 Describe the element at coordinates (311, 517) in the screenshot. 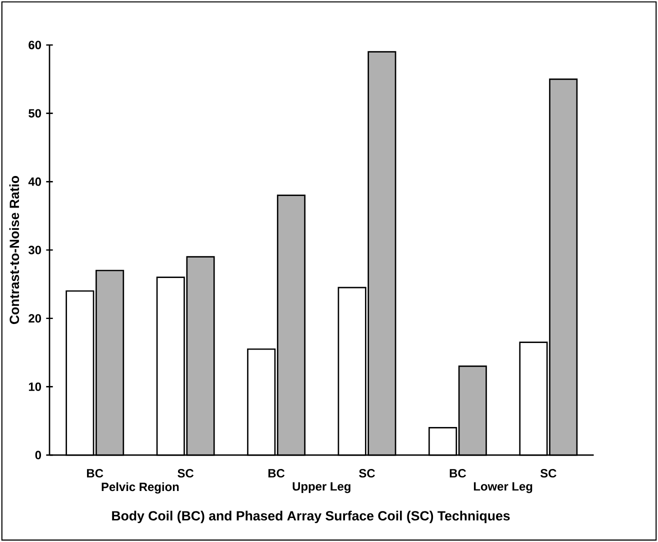

I see `x-axis-title: Body Coil (BC) and Phased Array Surface Coil (SC) Techniques` at that location.